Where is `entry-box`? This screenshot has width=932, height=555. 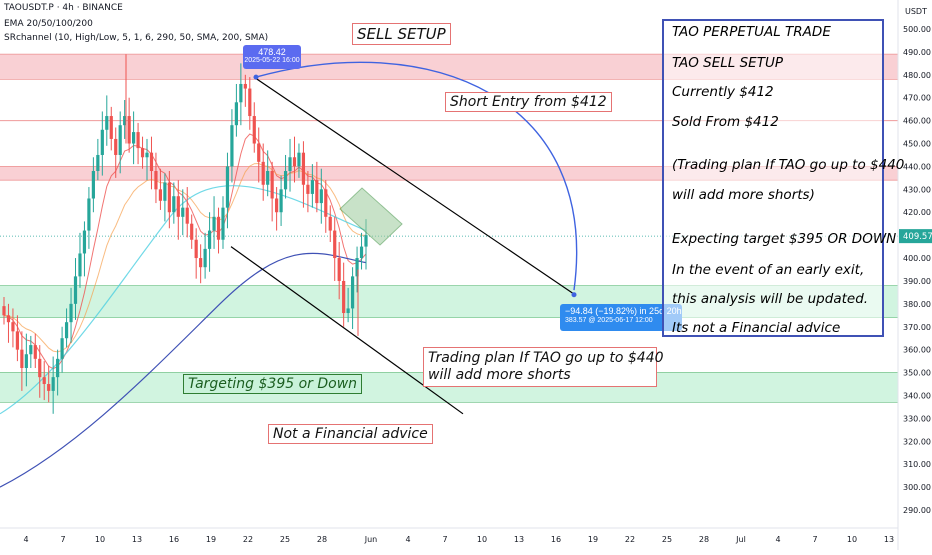
entry-box is located at coordinates (371, 216).